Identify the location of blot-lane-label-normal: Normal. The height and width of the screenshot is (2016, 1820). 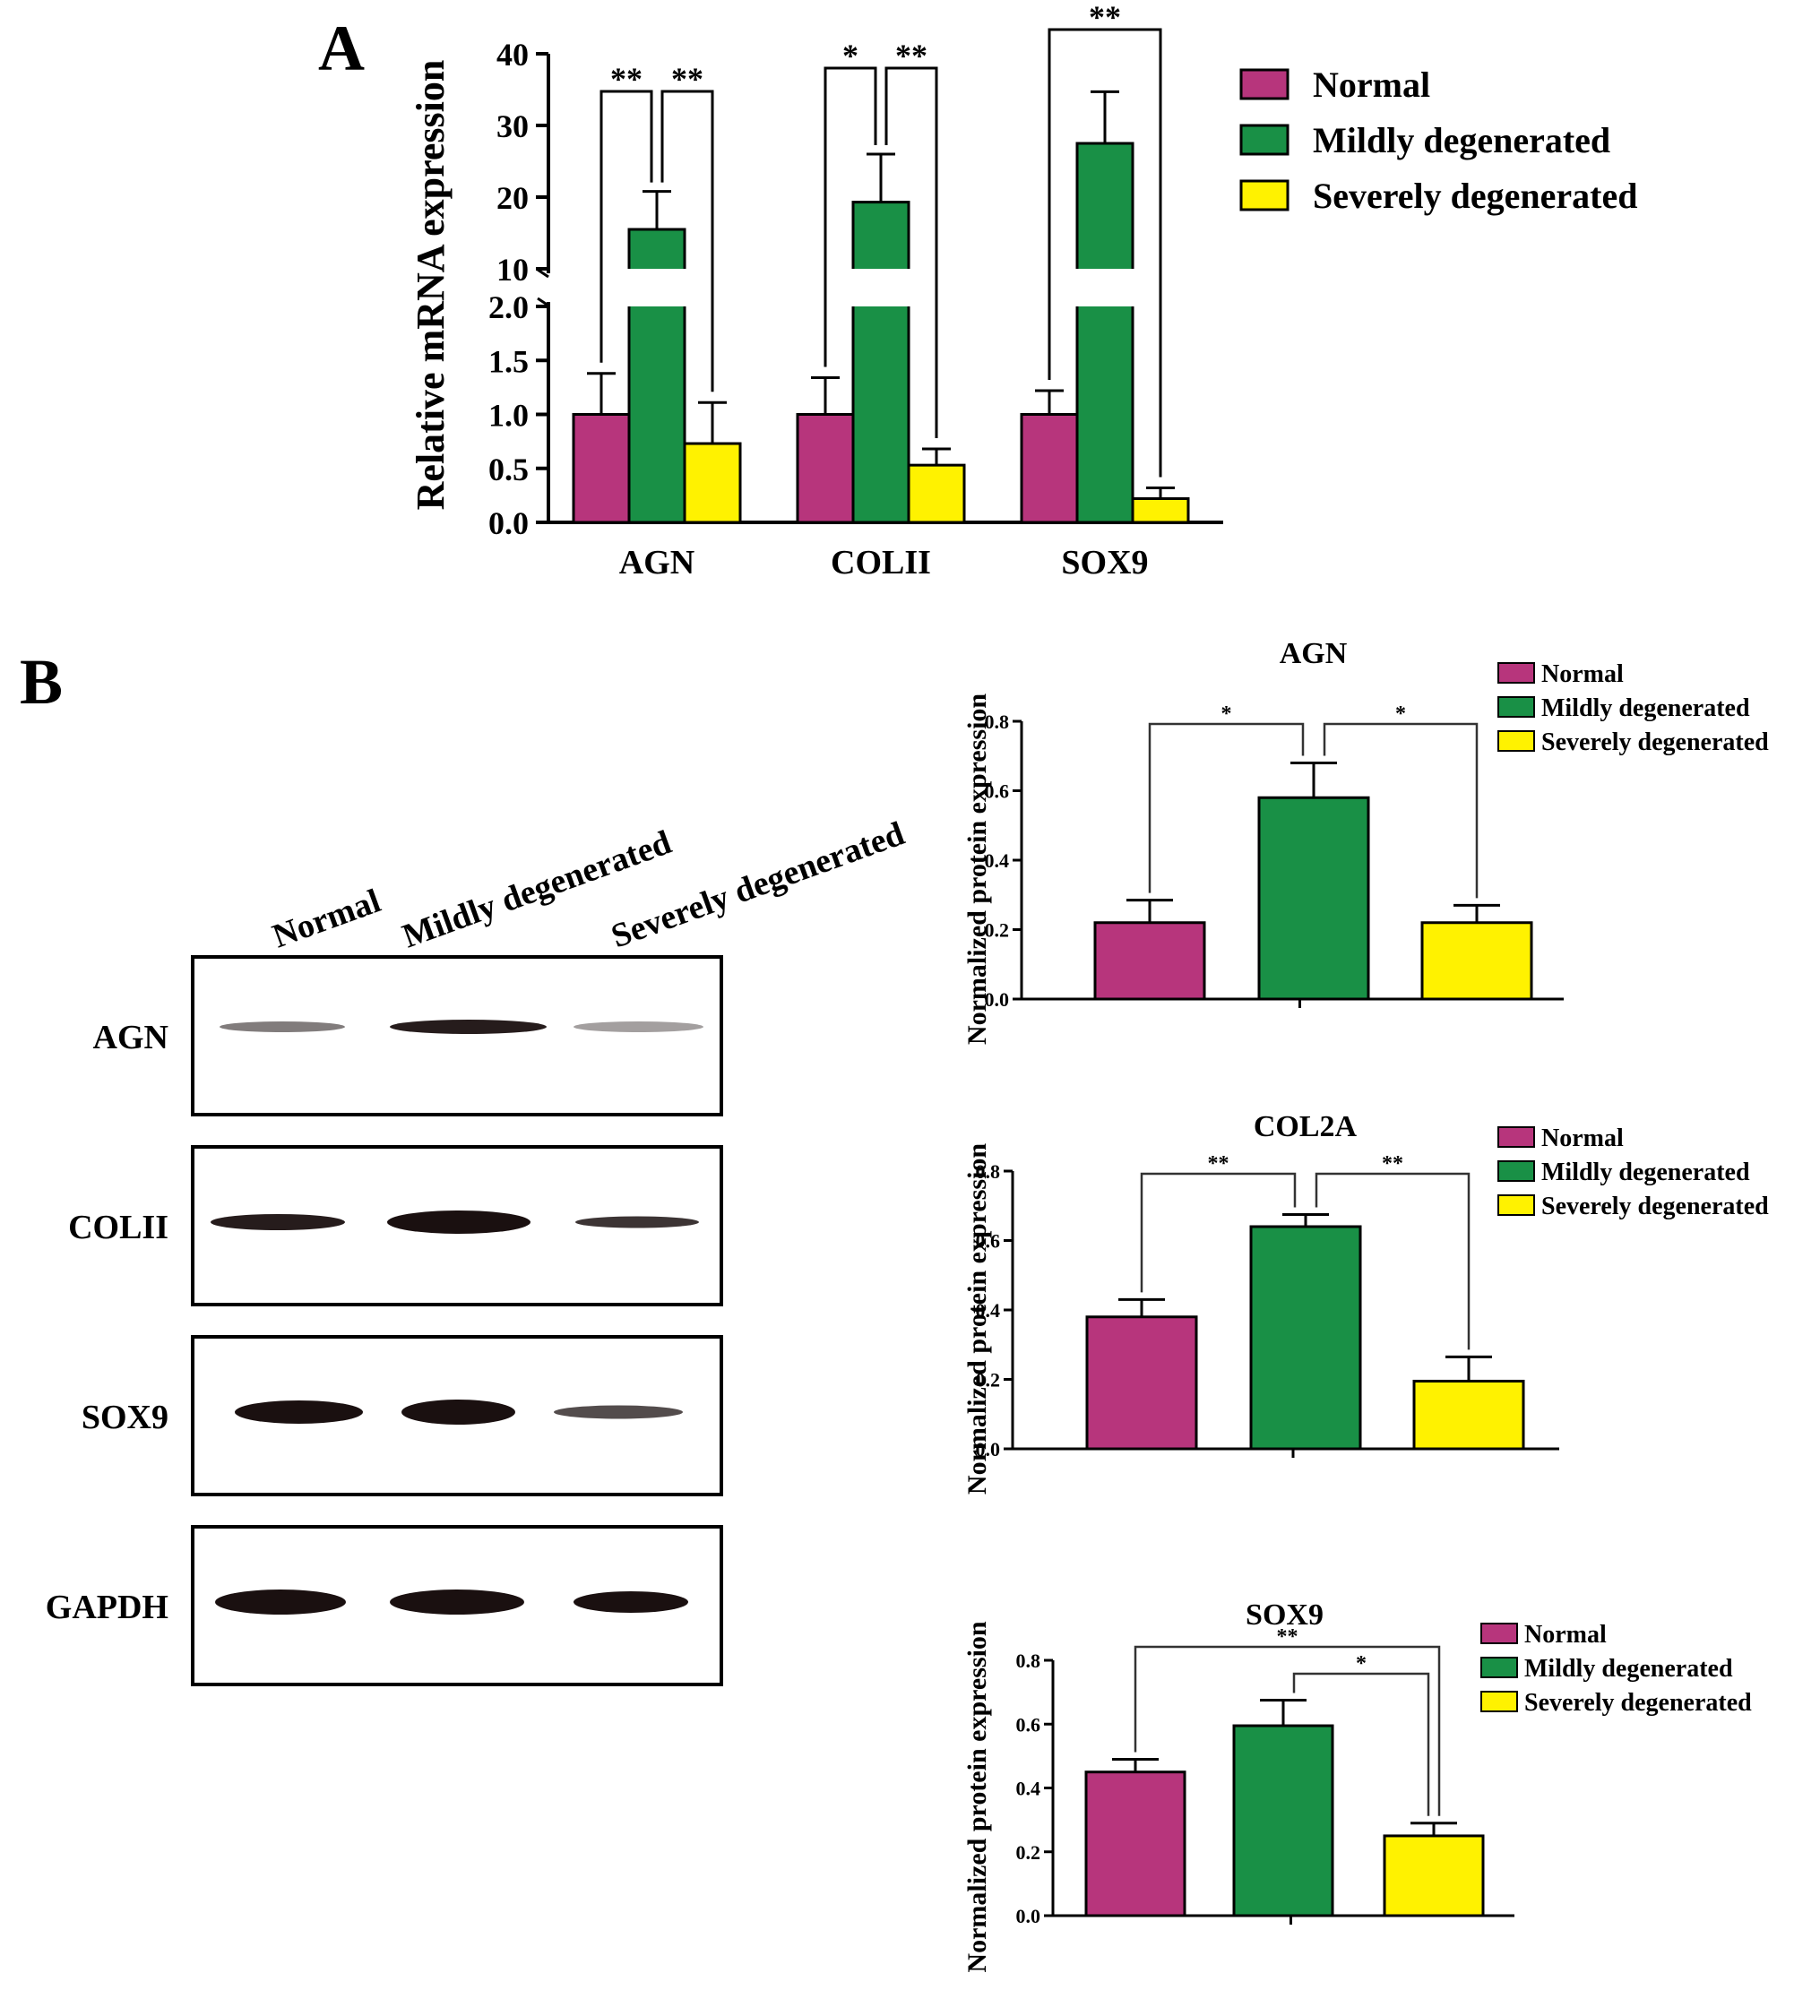
(326, 918).